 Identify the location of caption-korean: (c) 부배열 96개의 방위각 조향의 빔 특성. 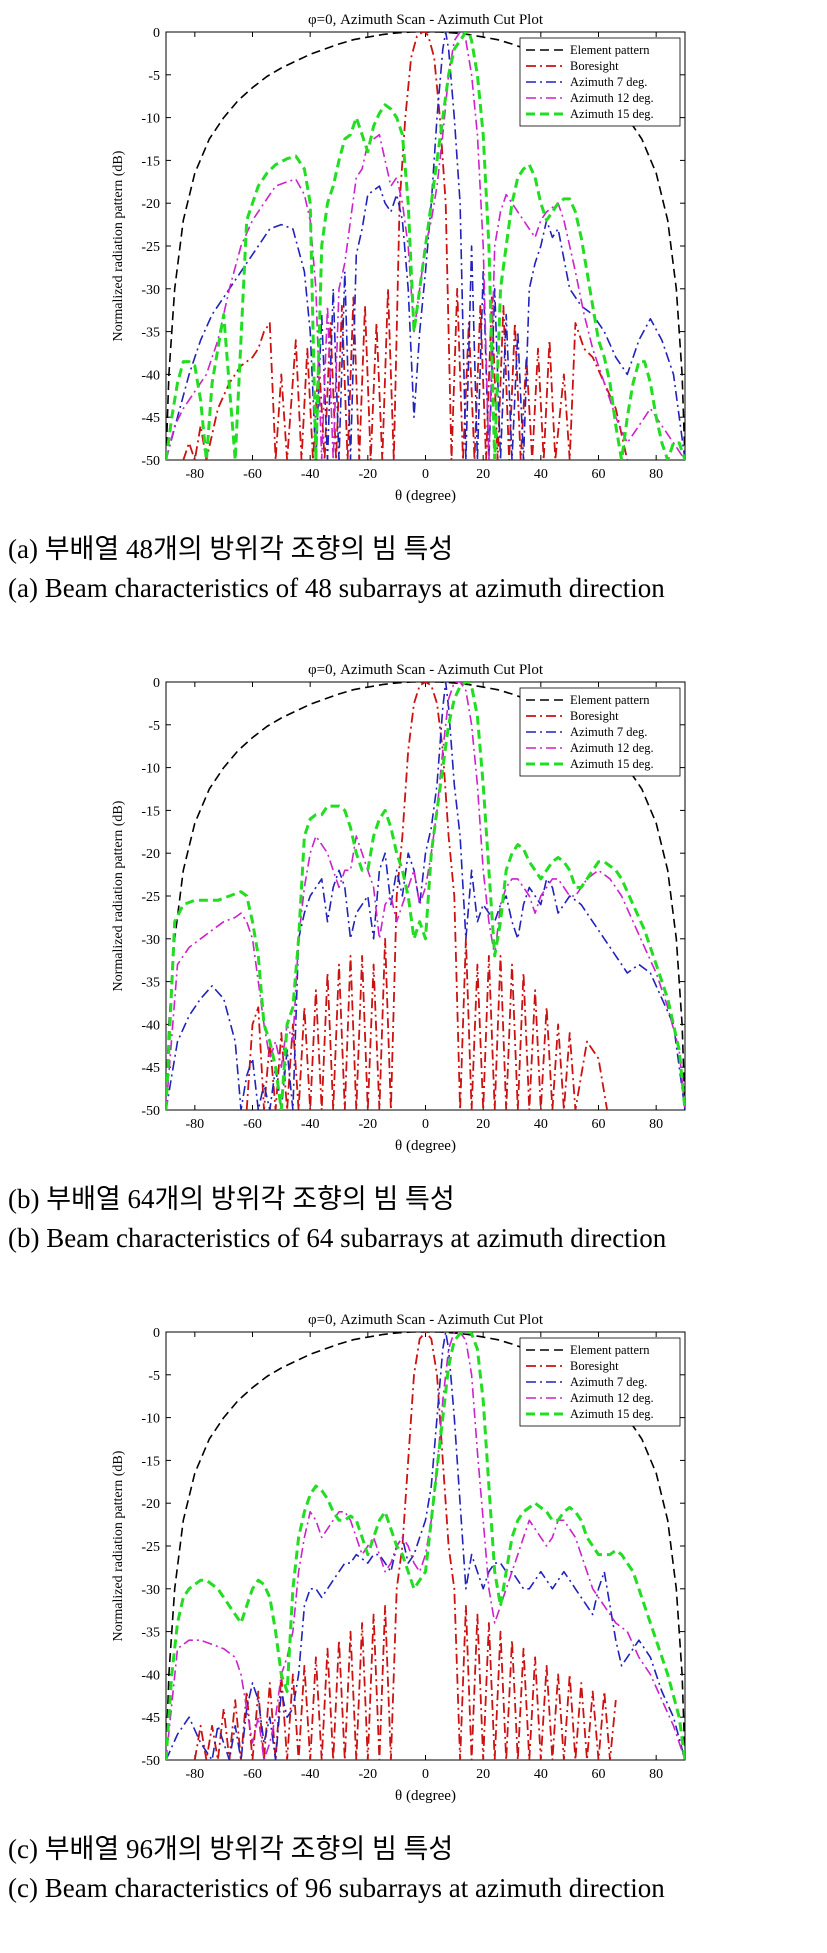
(231, 1849).